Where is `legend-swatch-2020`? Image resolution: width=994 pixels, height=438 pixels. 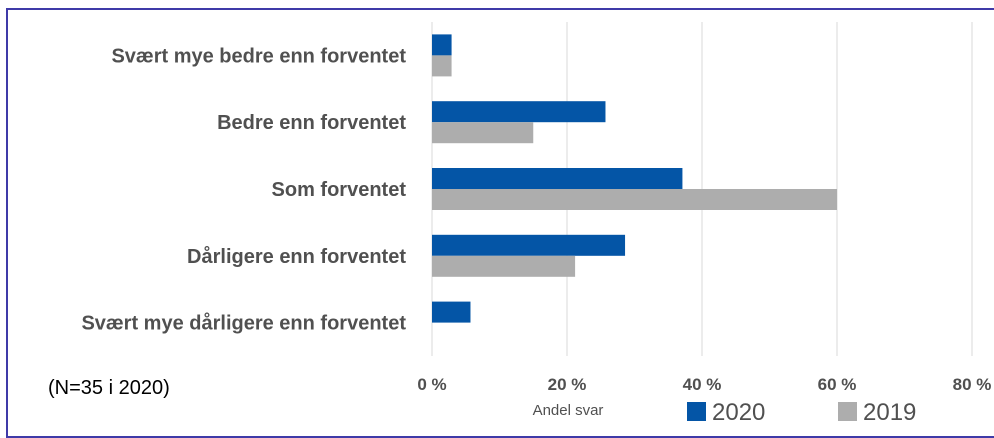 legend-swatch-2020 is located at coordinates (696, 411).